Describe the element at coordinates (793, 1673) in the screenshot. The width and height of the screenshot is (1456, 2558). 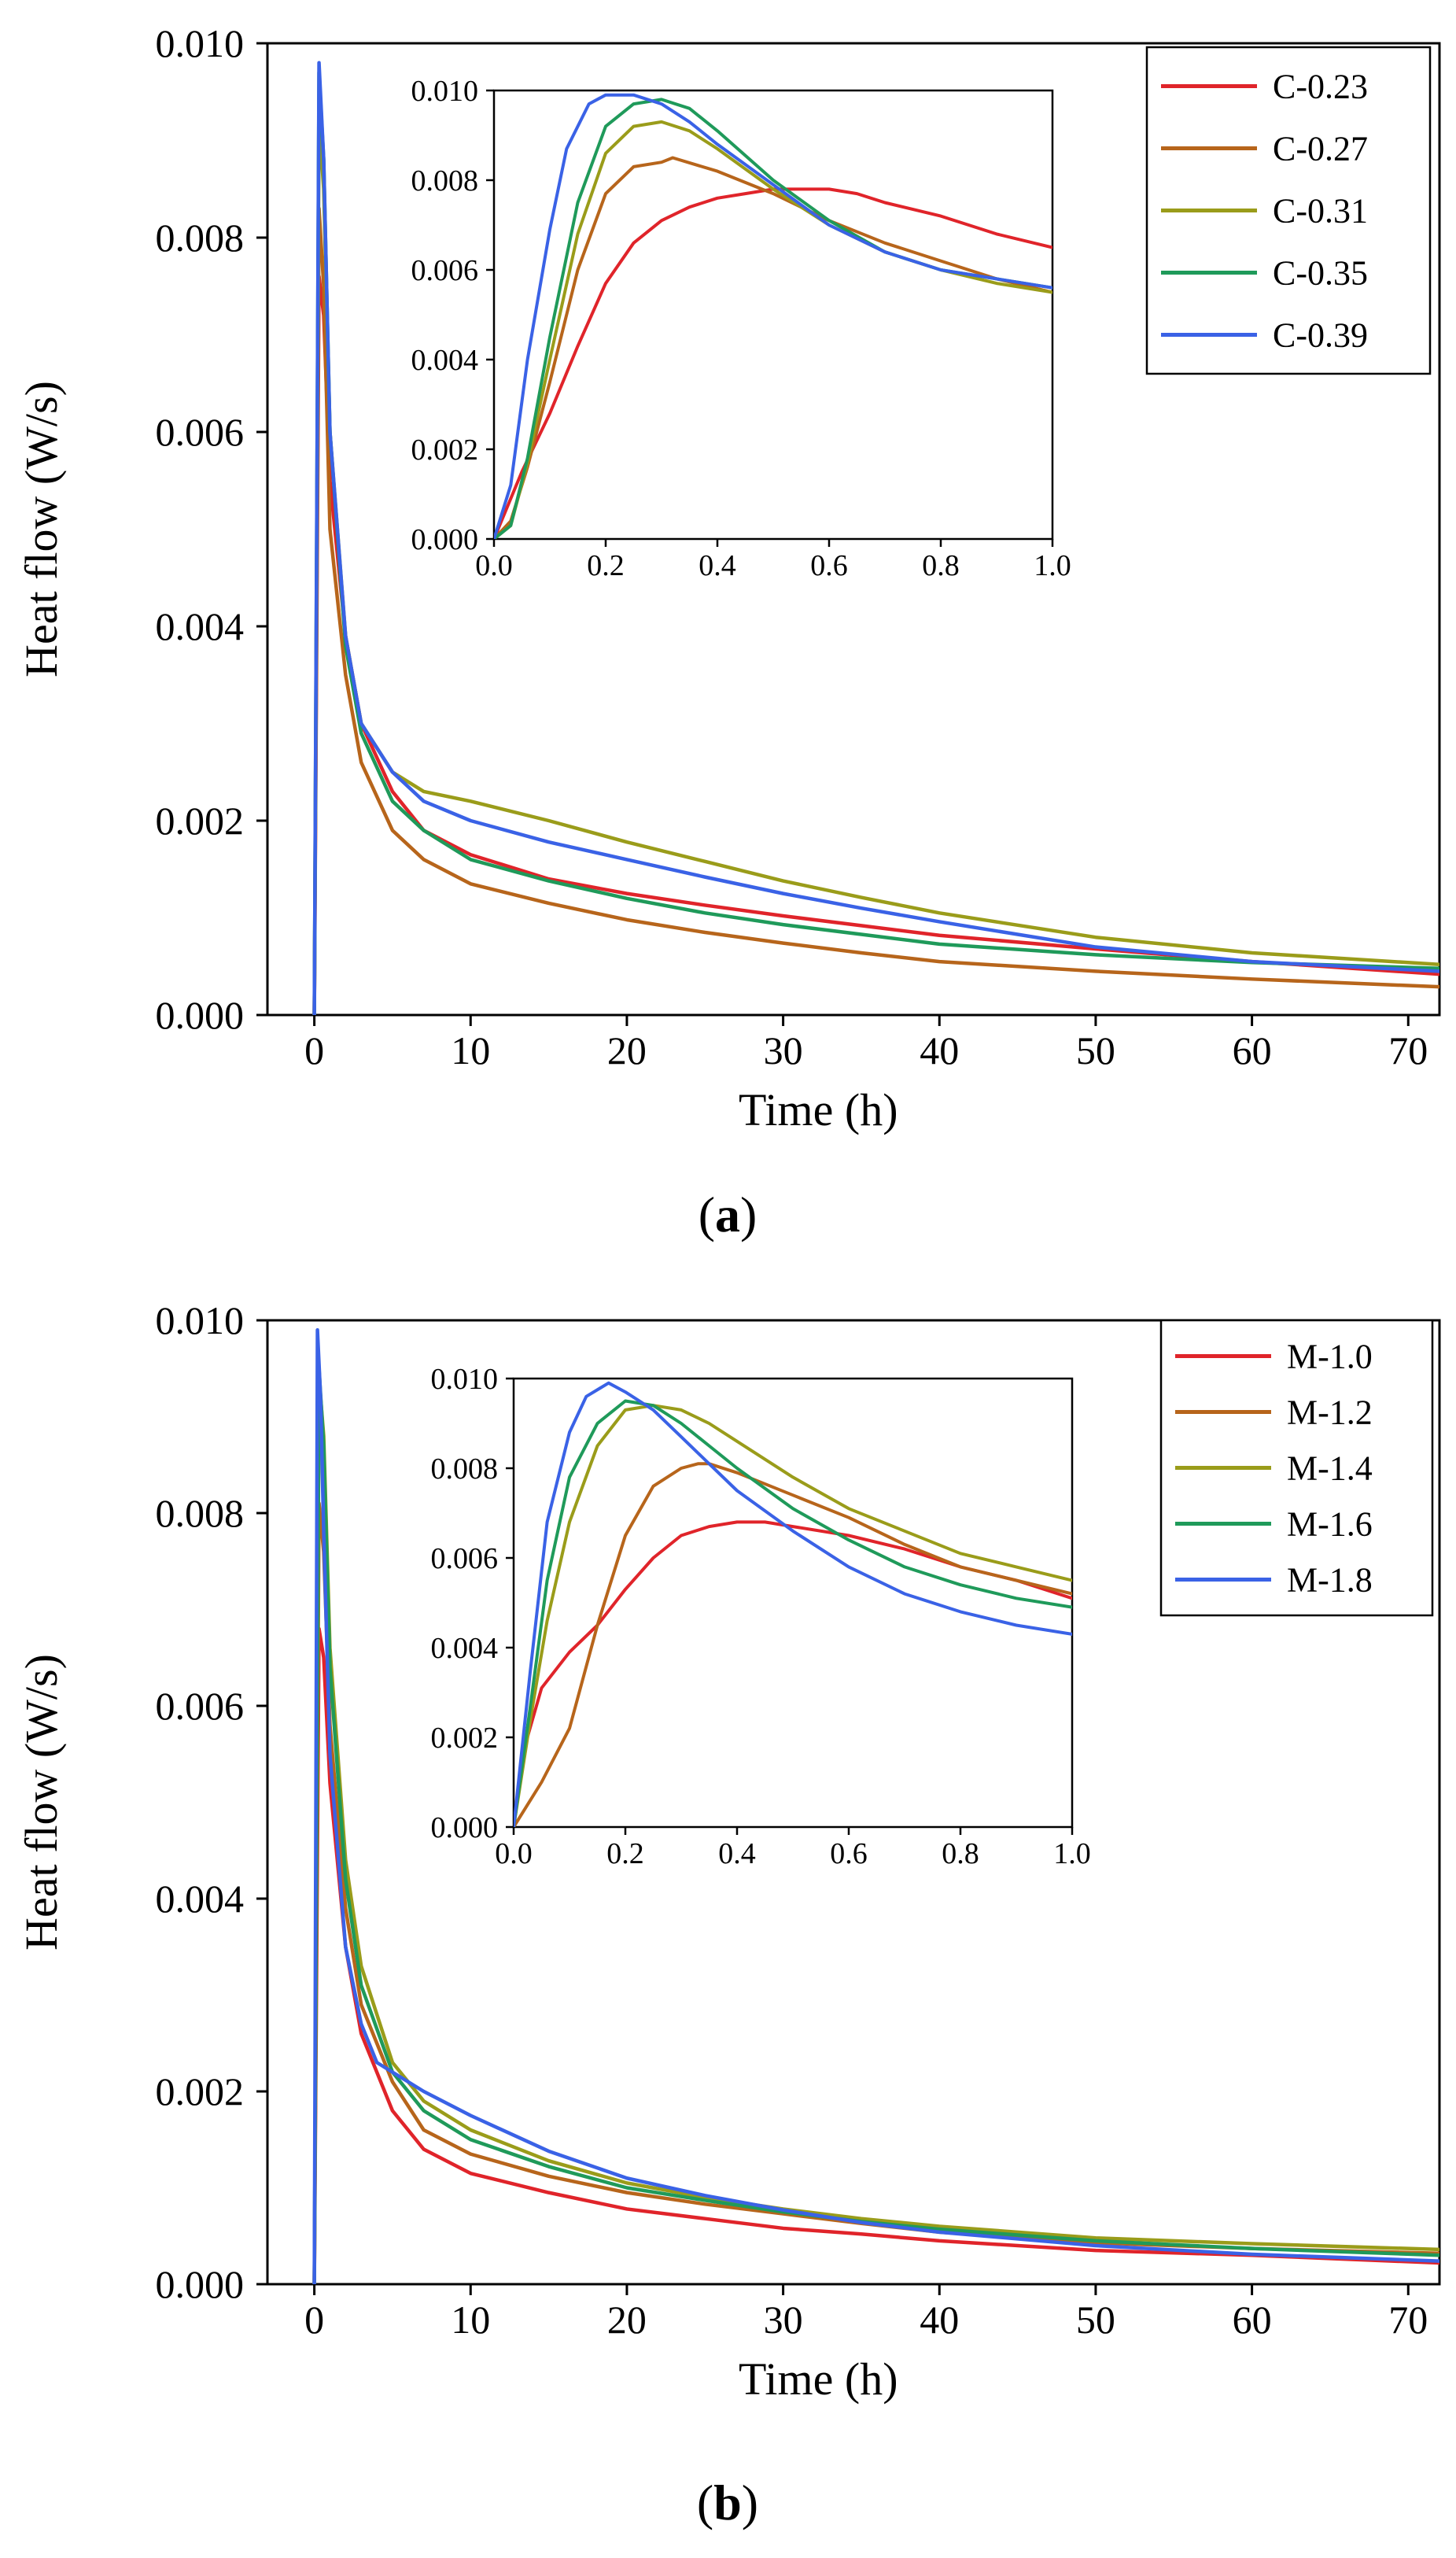
I see `inset-series-line-M-1.0` at that location.